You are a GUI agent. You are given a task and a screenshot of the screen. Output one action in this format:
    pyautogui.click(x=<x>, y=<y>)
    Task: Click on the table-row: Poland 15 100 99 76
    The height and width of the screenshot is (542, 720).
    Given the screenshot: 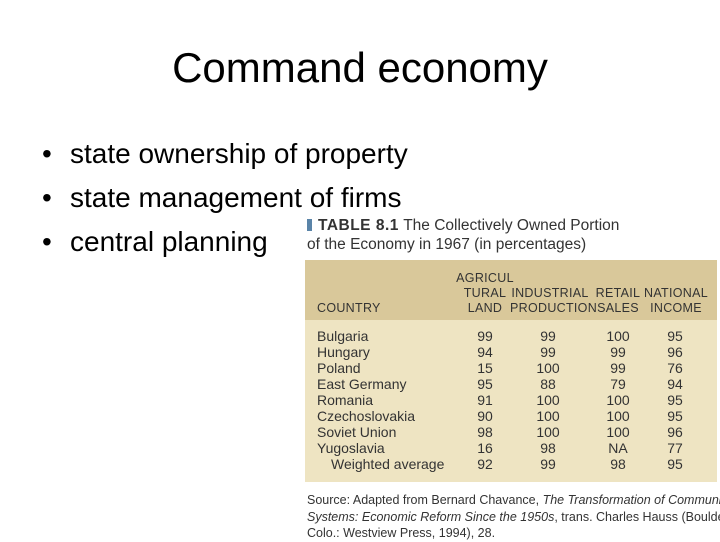 What is the action you would take?
    pyautogui.click(x=511, y=368)
    